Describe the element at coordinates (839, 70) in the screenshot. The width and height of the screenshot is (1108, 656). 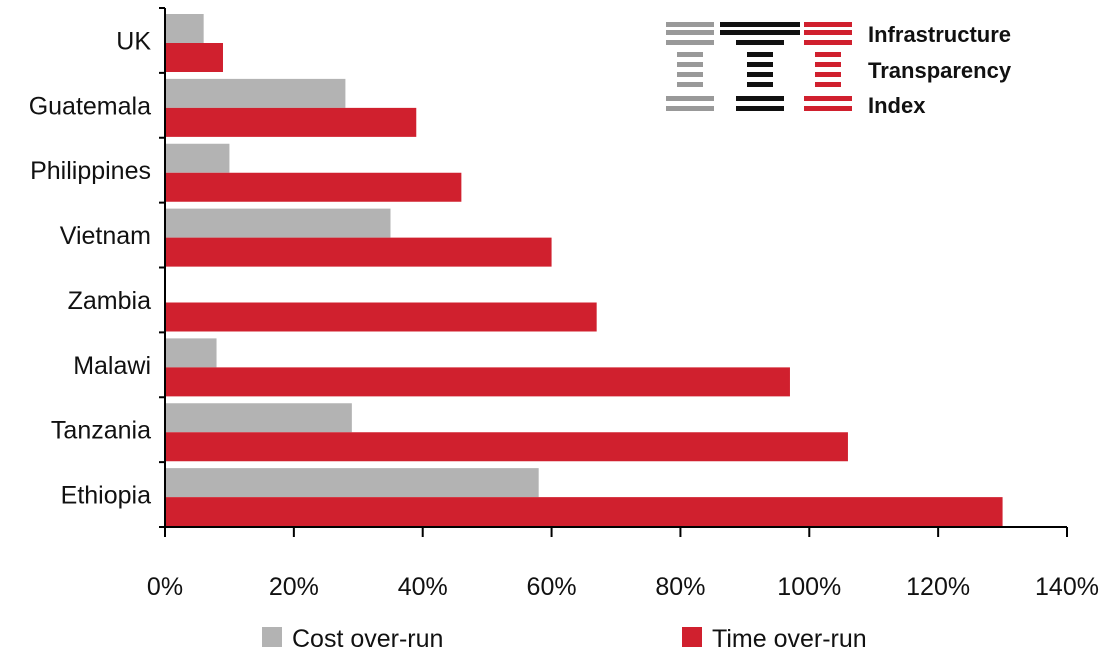
I see `iti-logo-icon: Infrastructure Transparency Index` at that location.